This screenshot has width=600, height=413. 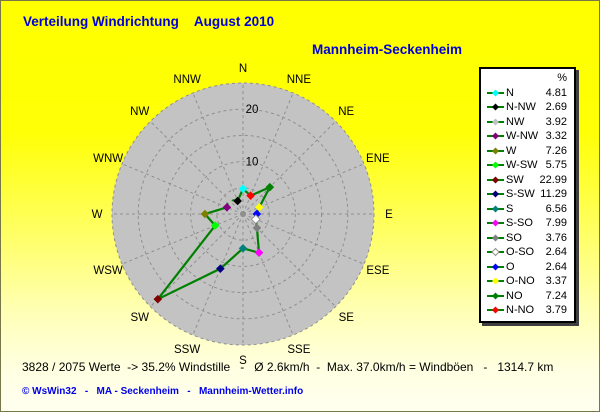 I want to click on legend-item-value: 3.37, so click(x=556, y=281).